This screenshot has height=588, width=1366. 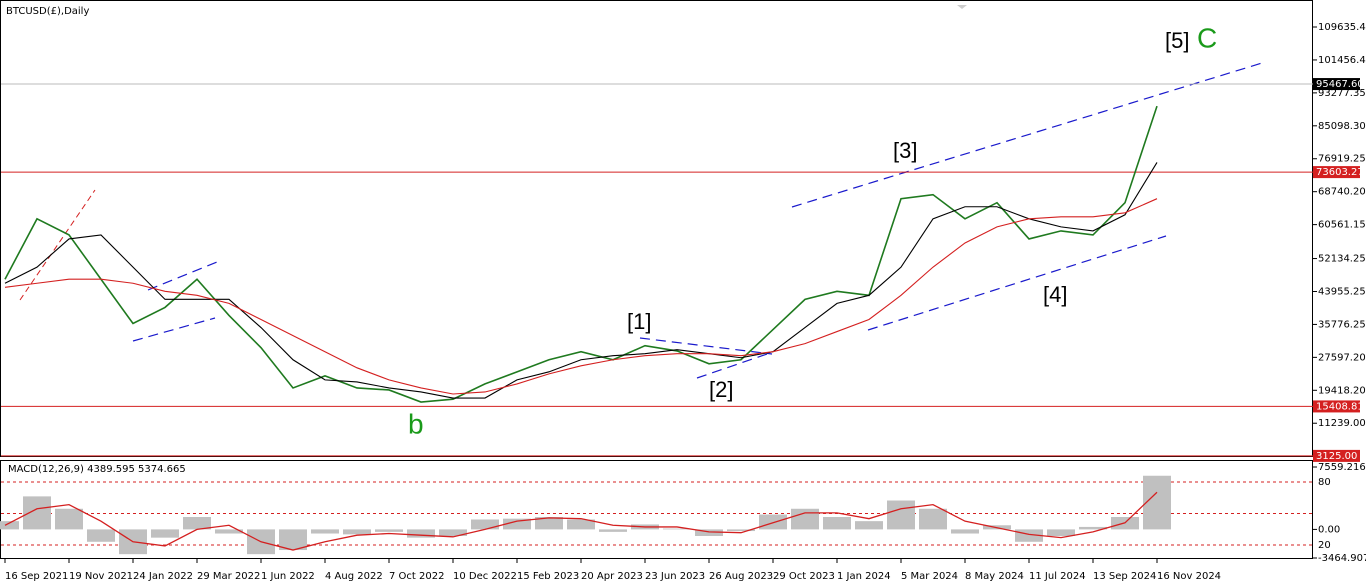 I want to click on signal-line, so click(x=581, y=521).